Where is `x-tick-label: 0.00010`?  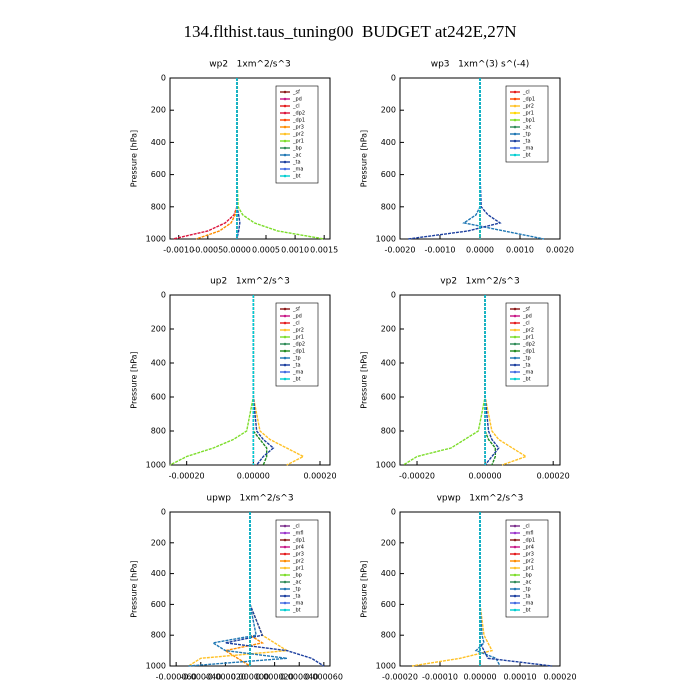 x-tick-label: 0.00010 is located at coordinates (519, 677).